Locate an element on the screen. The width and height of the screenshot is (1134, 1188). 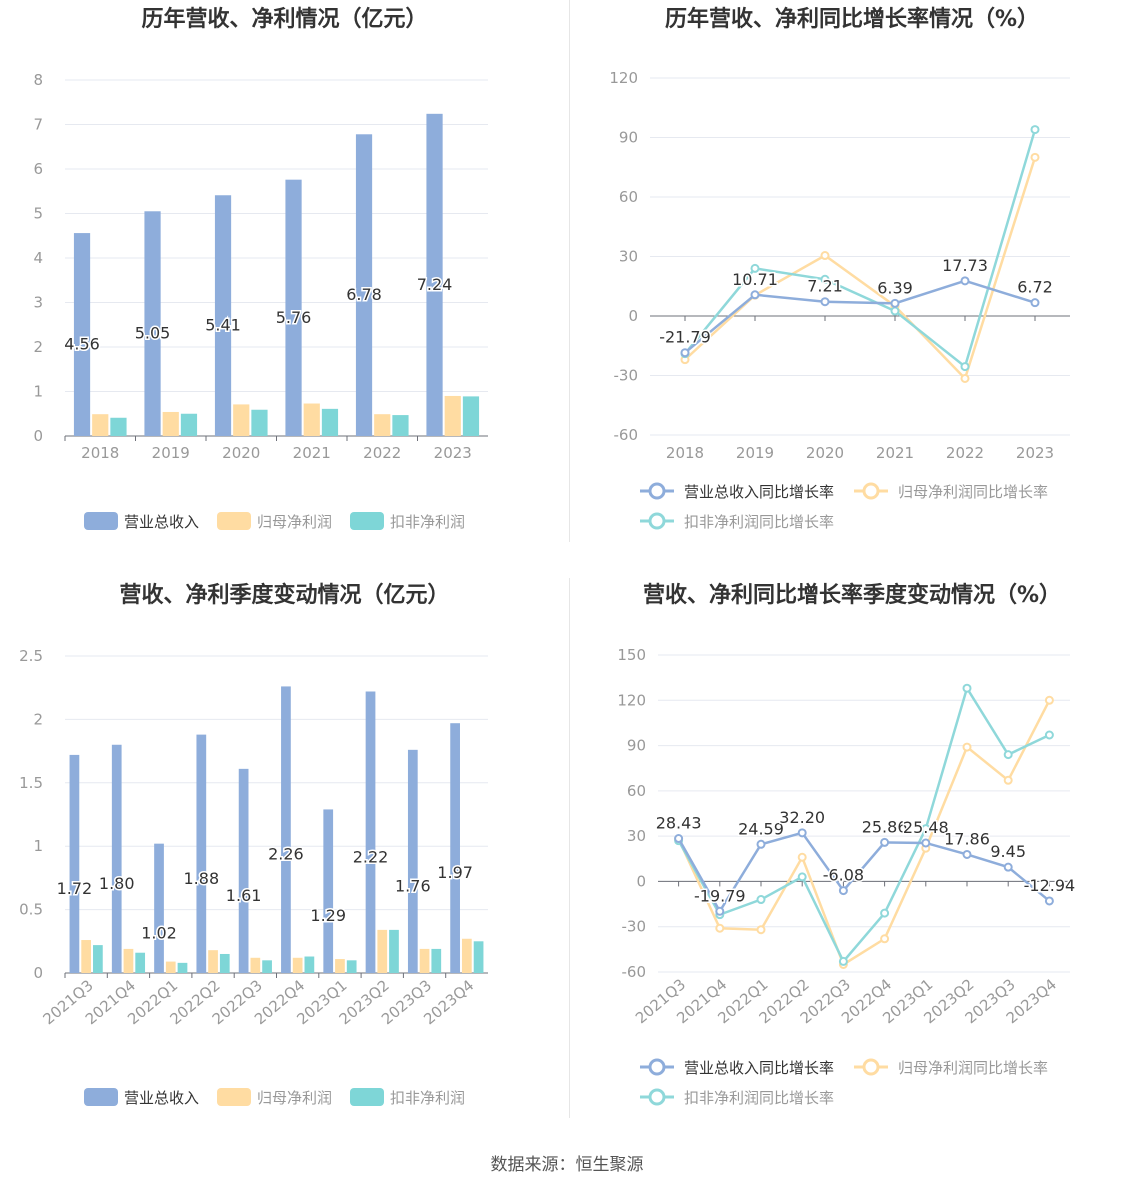
data-label: 1.72 is located at coordinates (75, 888).